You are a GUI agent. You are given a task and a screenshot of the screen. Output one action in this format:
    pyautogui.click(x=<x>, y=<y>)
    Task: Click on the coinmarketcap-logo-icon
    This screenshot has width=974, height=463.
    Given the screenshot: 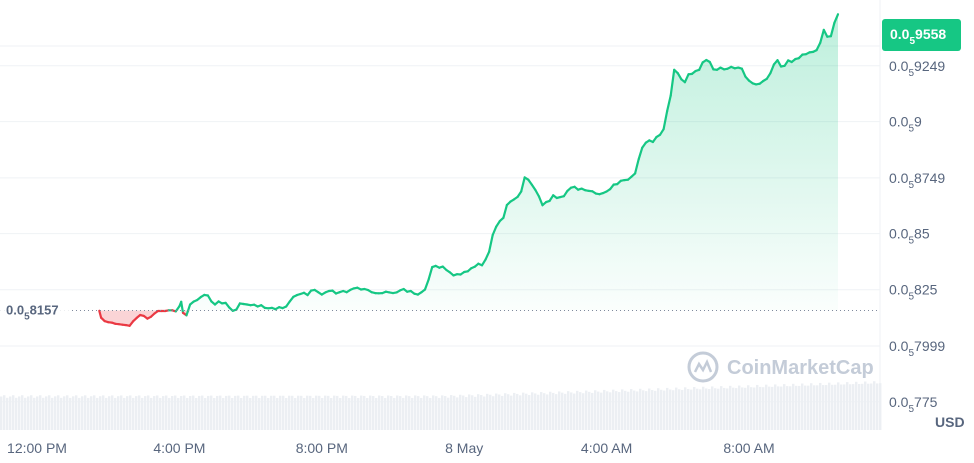 What is the action you would take?
    pyautogui.click(x=703, y=367)
    